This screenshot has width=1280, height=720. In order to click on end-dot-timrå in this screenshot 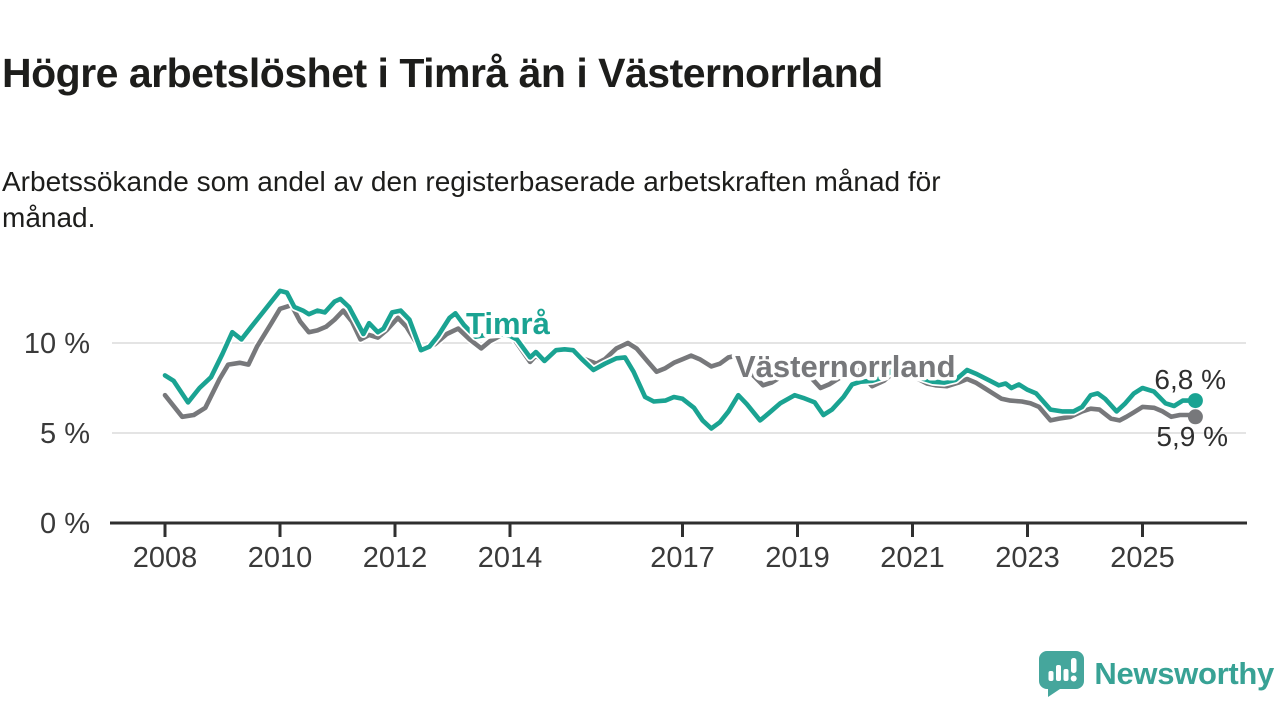, I will do `click(1195, 401)`.